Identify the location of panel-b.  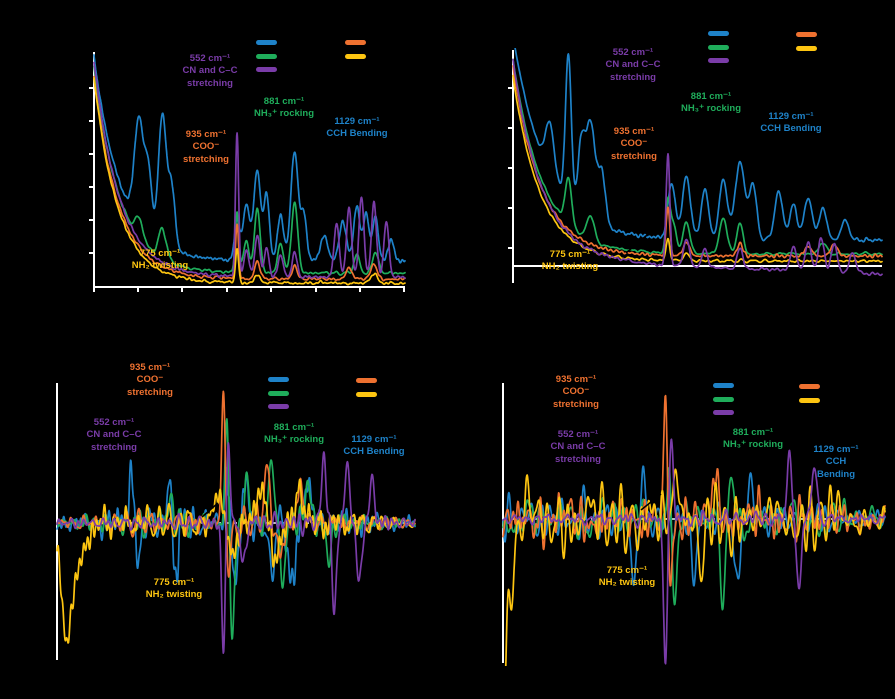
(695, 165).